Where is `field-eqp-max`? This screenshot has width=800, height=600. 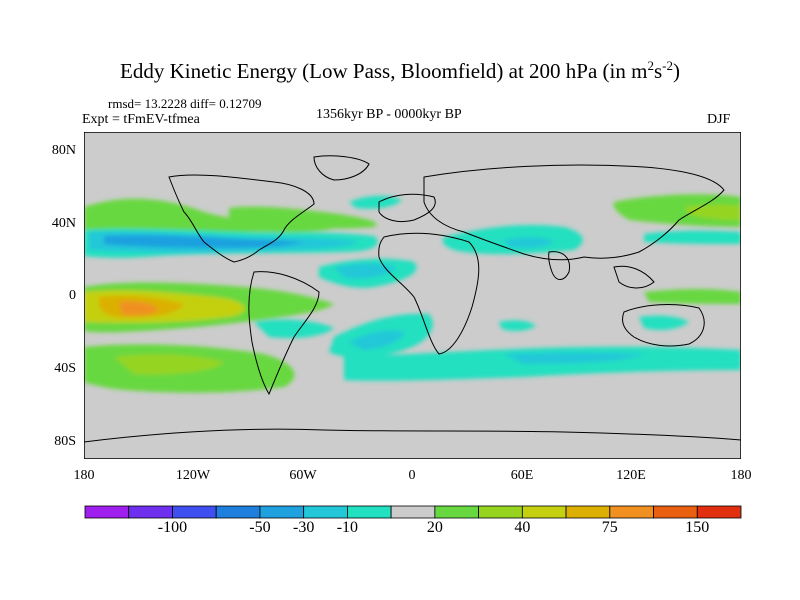 field-eqp-max is located at coordinates (139, 308).